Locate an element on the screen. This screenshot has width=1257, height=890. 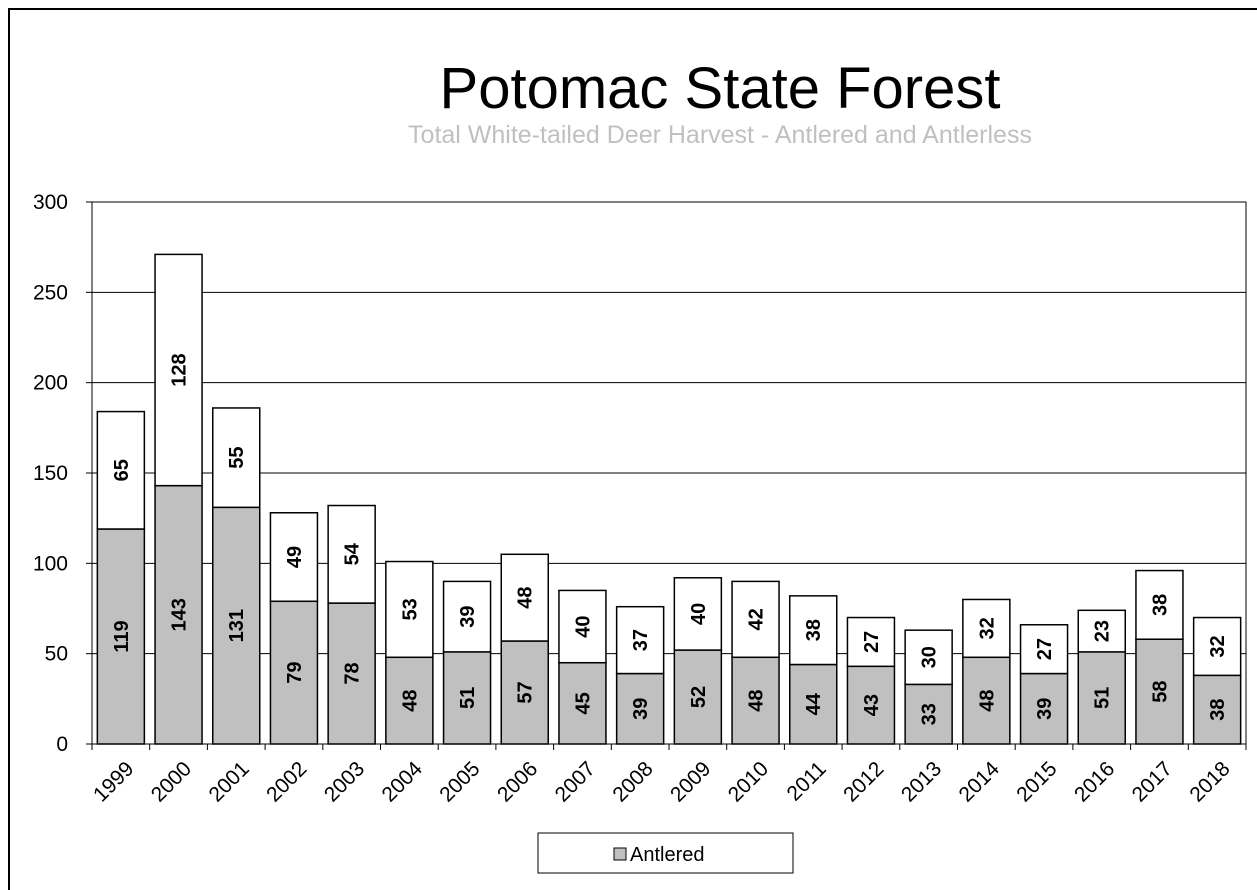
data-label-upper-segment-2010: 42 is located at coordinates (757, 619).